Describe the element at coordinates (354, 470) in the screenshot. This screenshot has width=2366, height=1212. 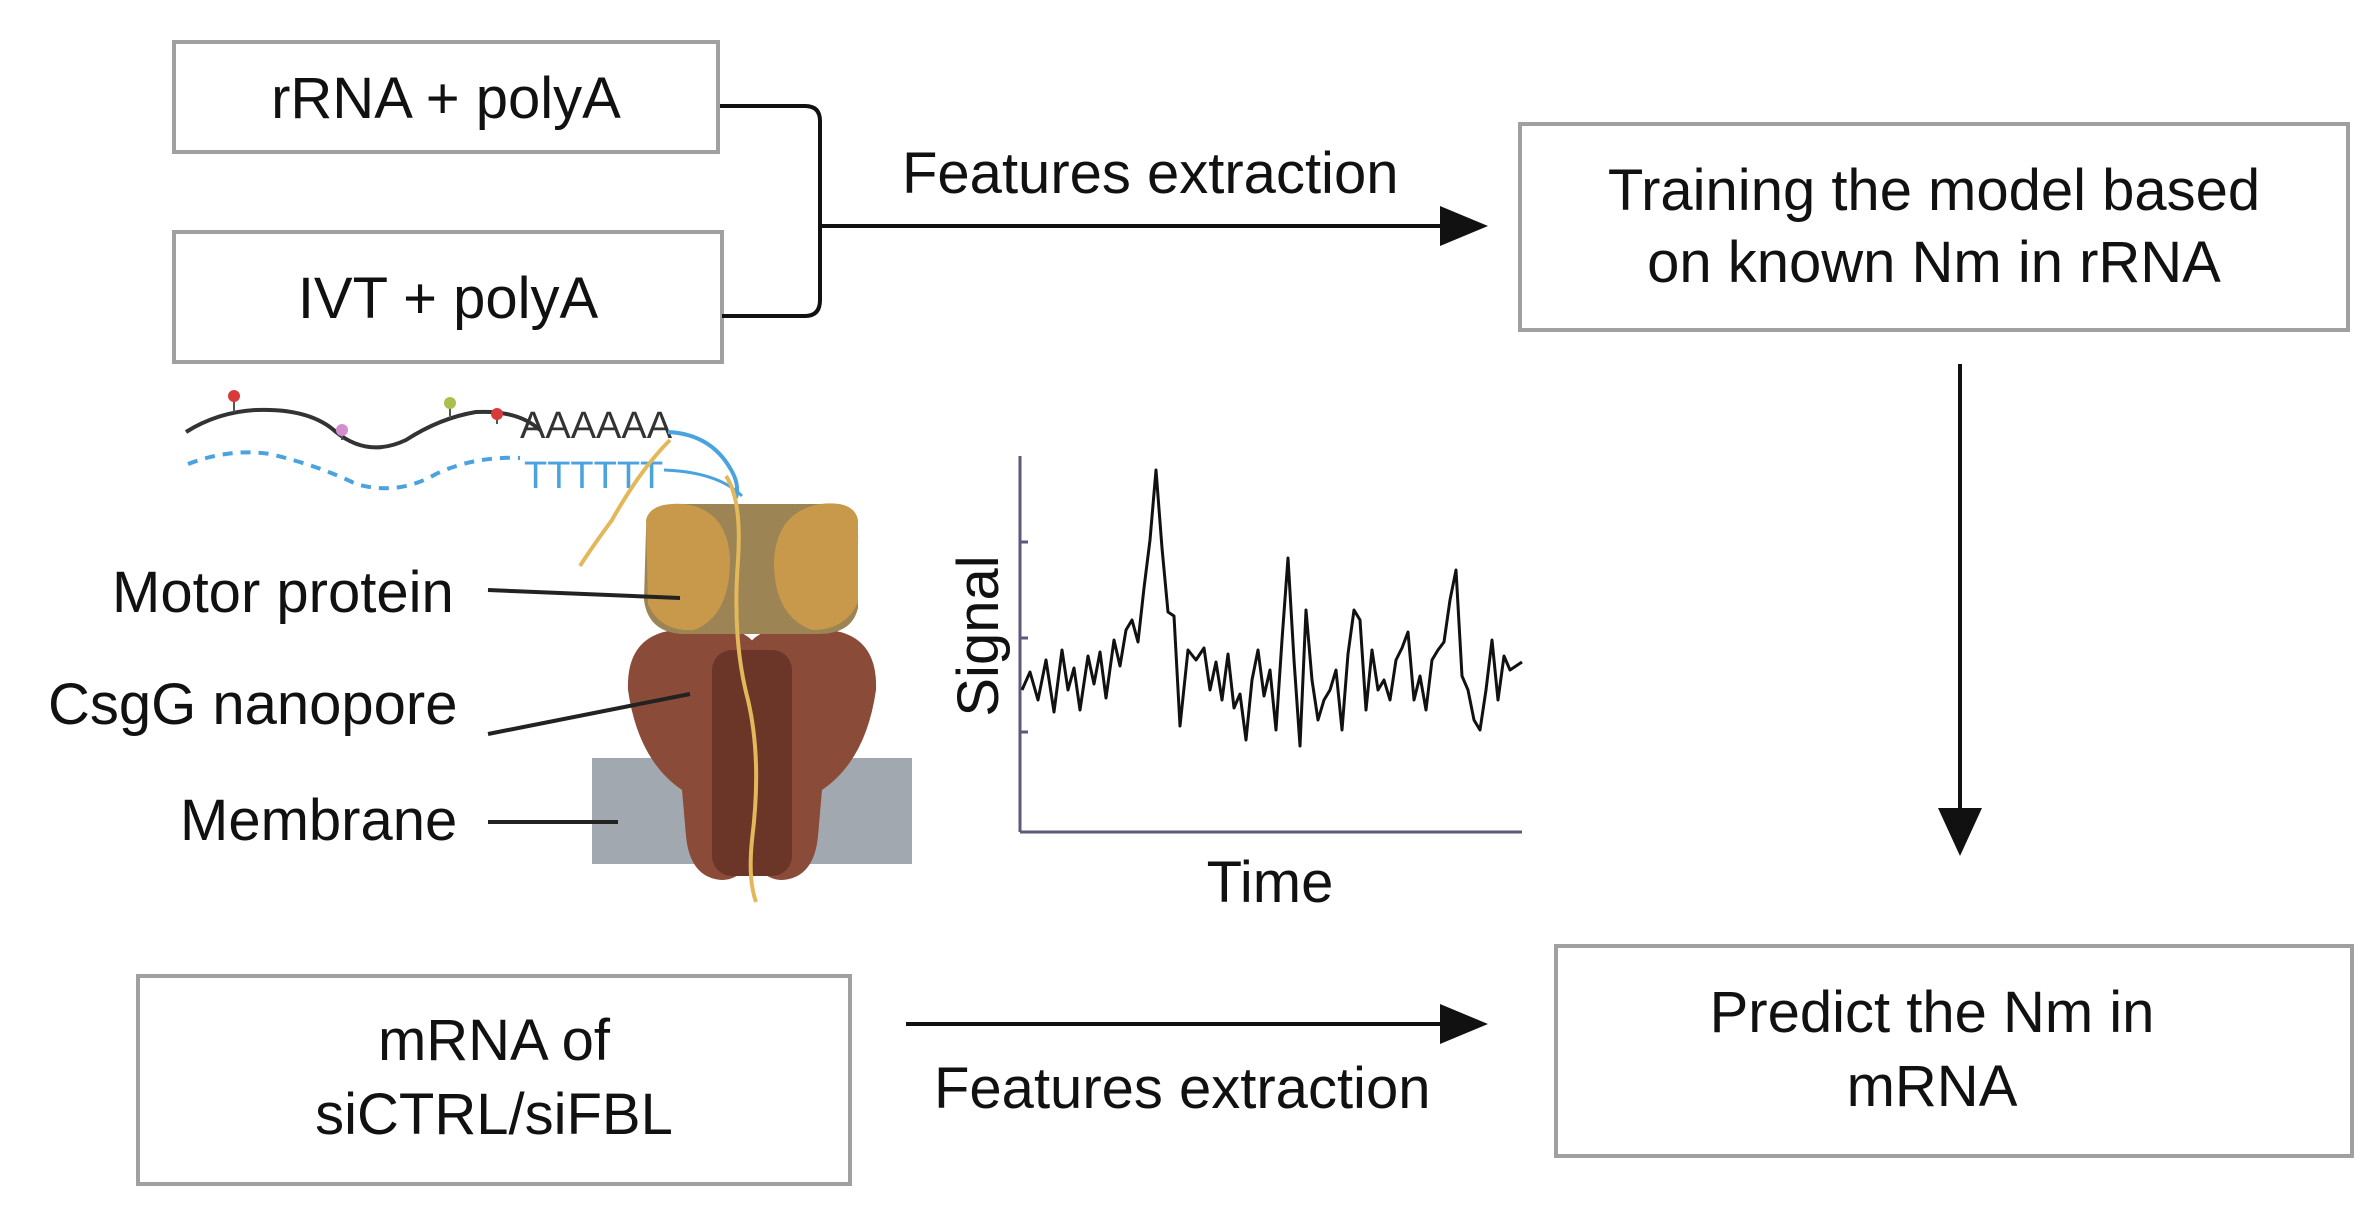
I see `complementary-strand` at that location.